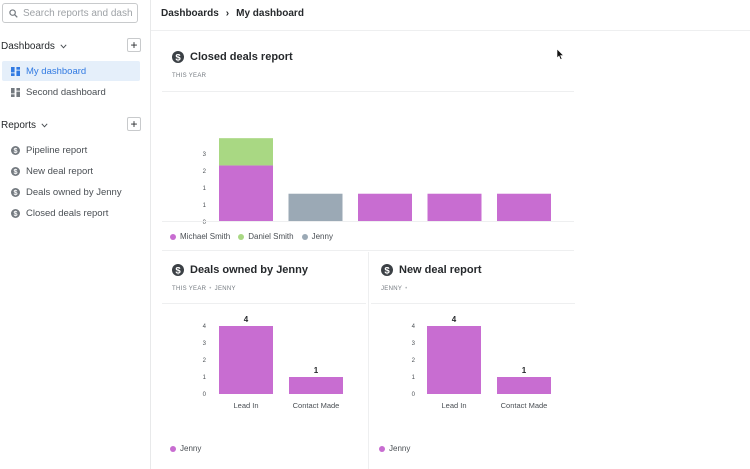 Image resolution: width=750 pixels, height=469 pixels. What do you see at coordinates (205, 344) in the screenshot?
I see `y-tick-label: 3` at bounding box center [205, 344].